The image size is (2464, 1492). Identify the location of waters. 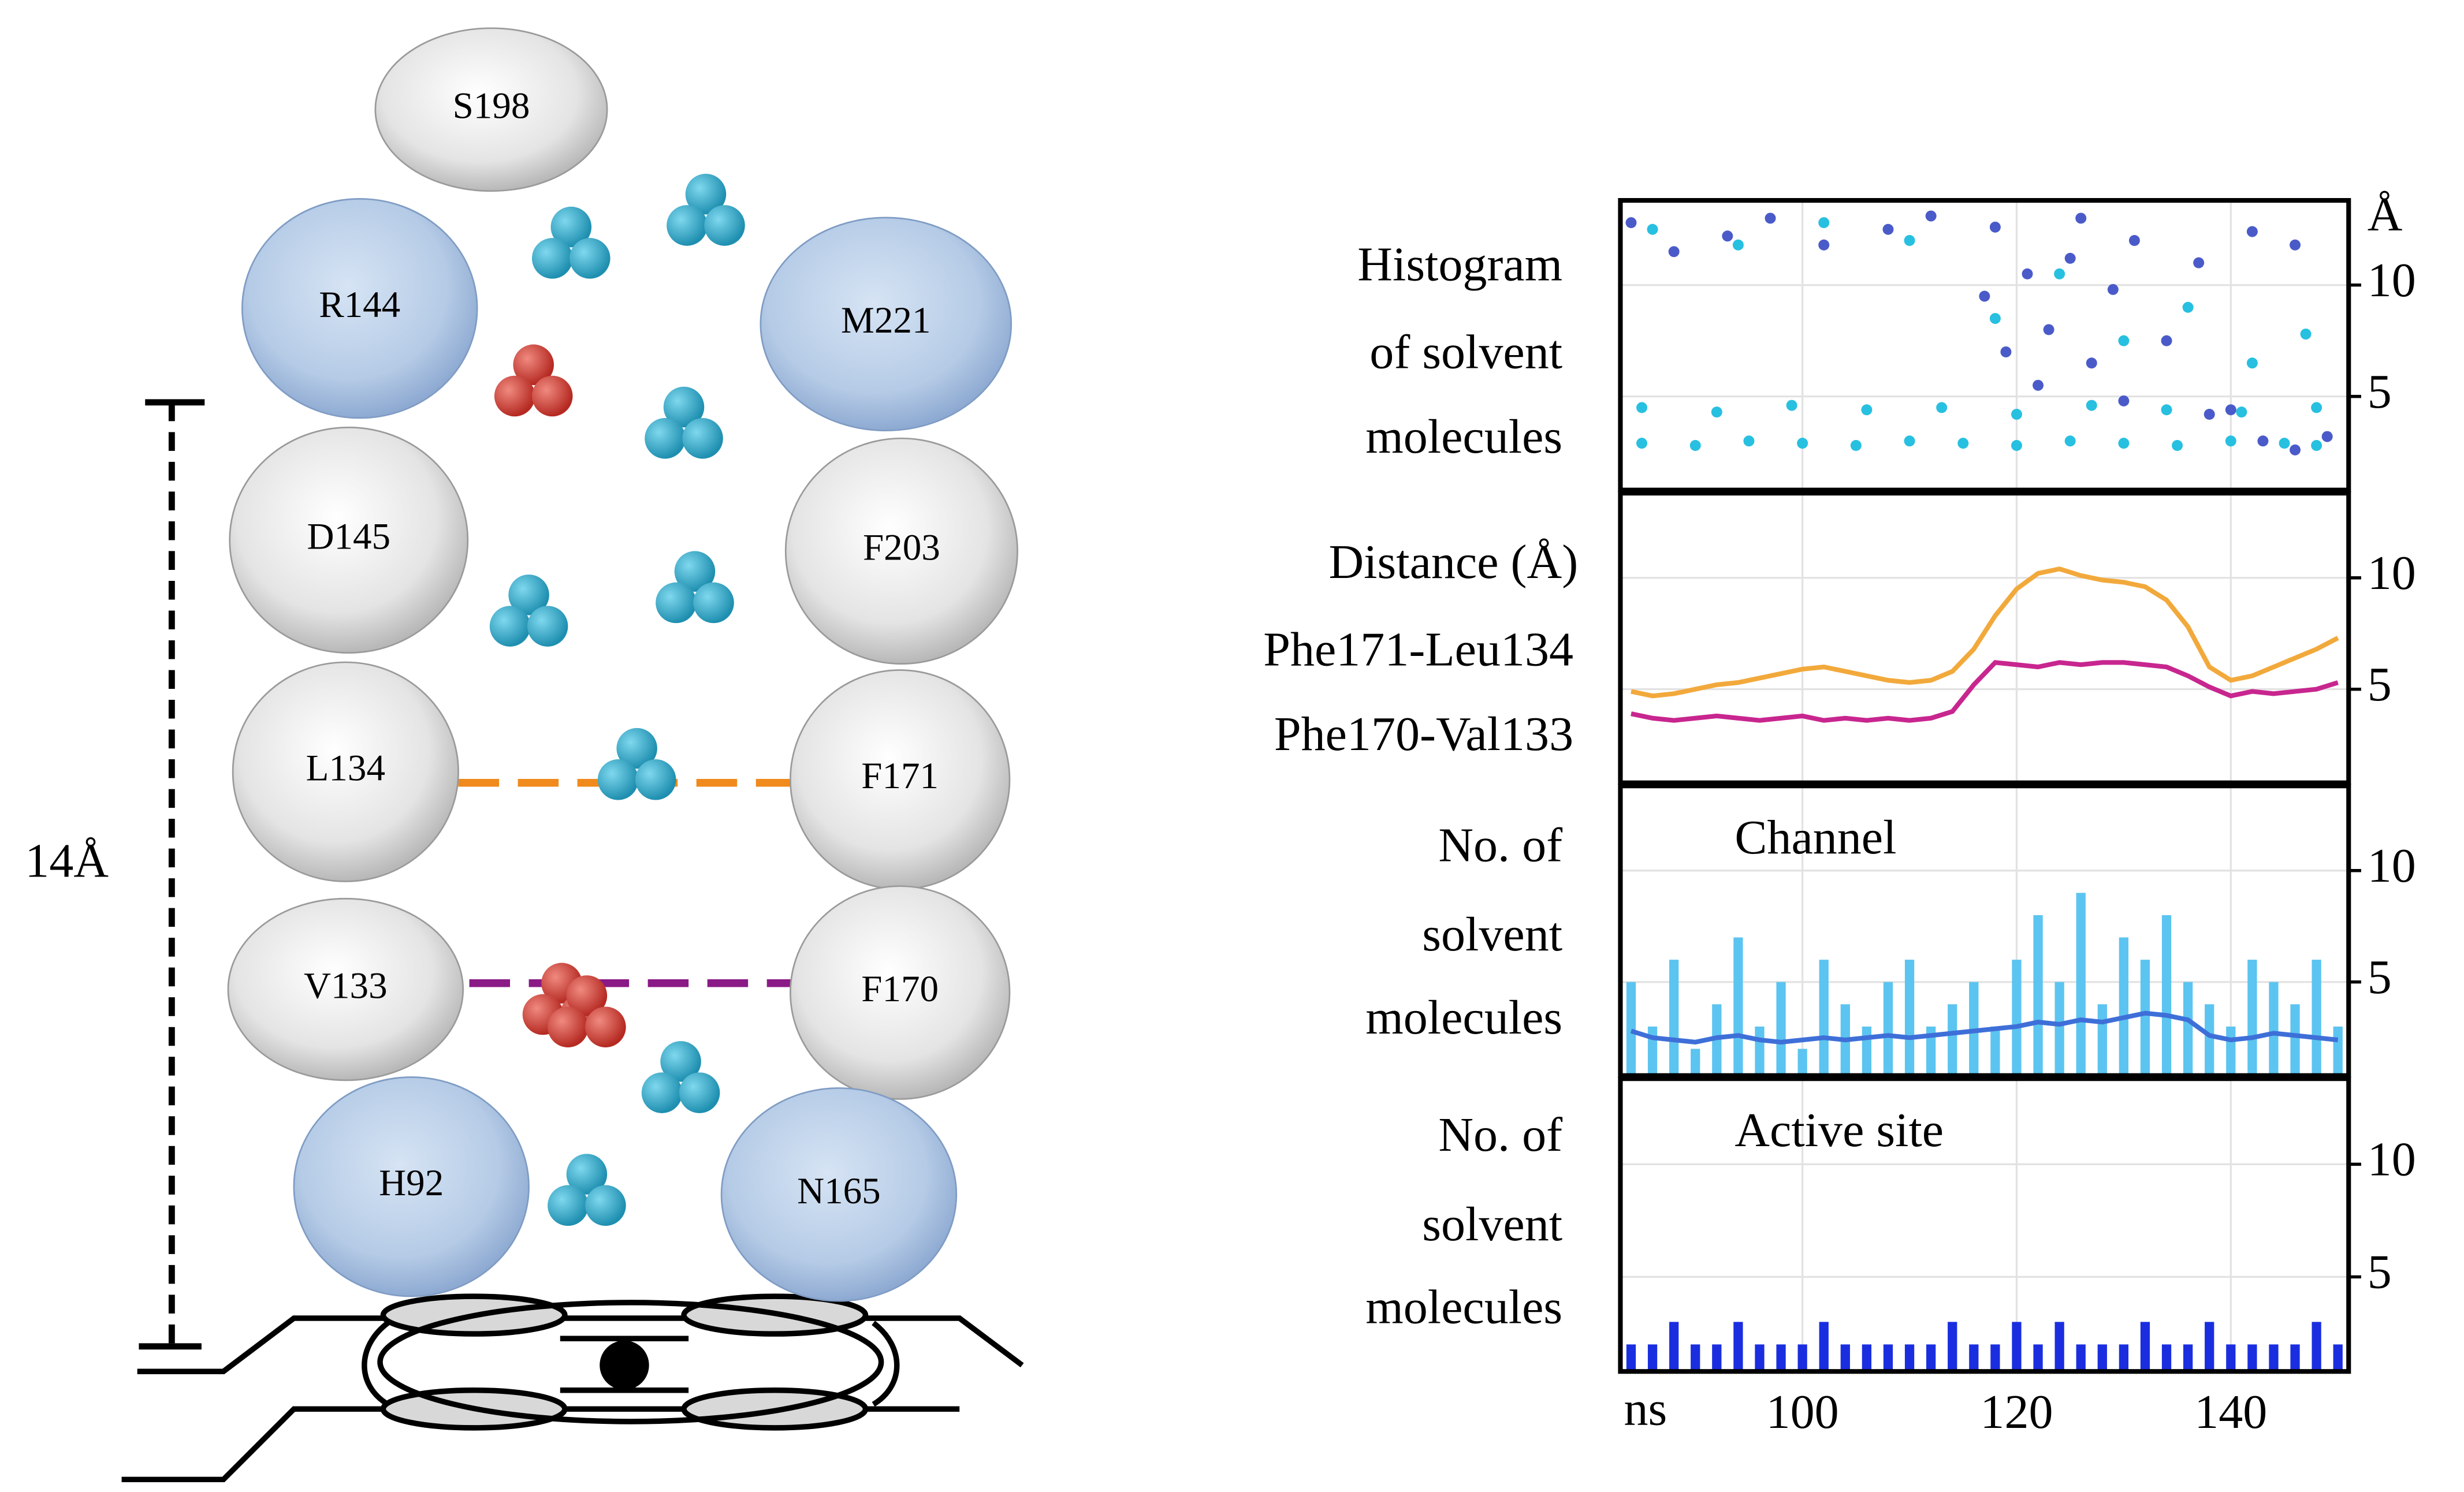
(617, 699).